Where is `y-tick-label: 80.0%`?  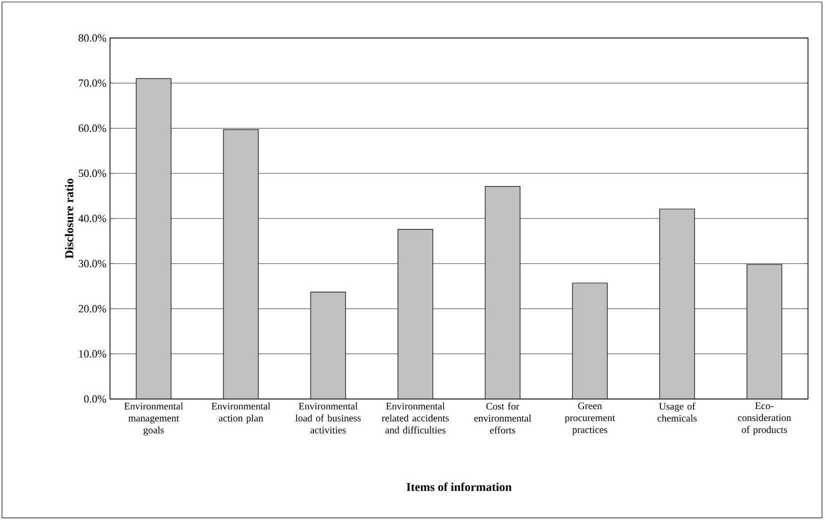
y-tick-label: 80.0% is located at coordinates (92, 38).